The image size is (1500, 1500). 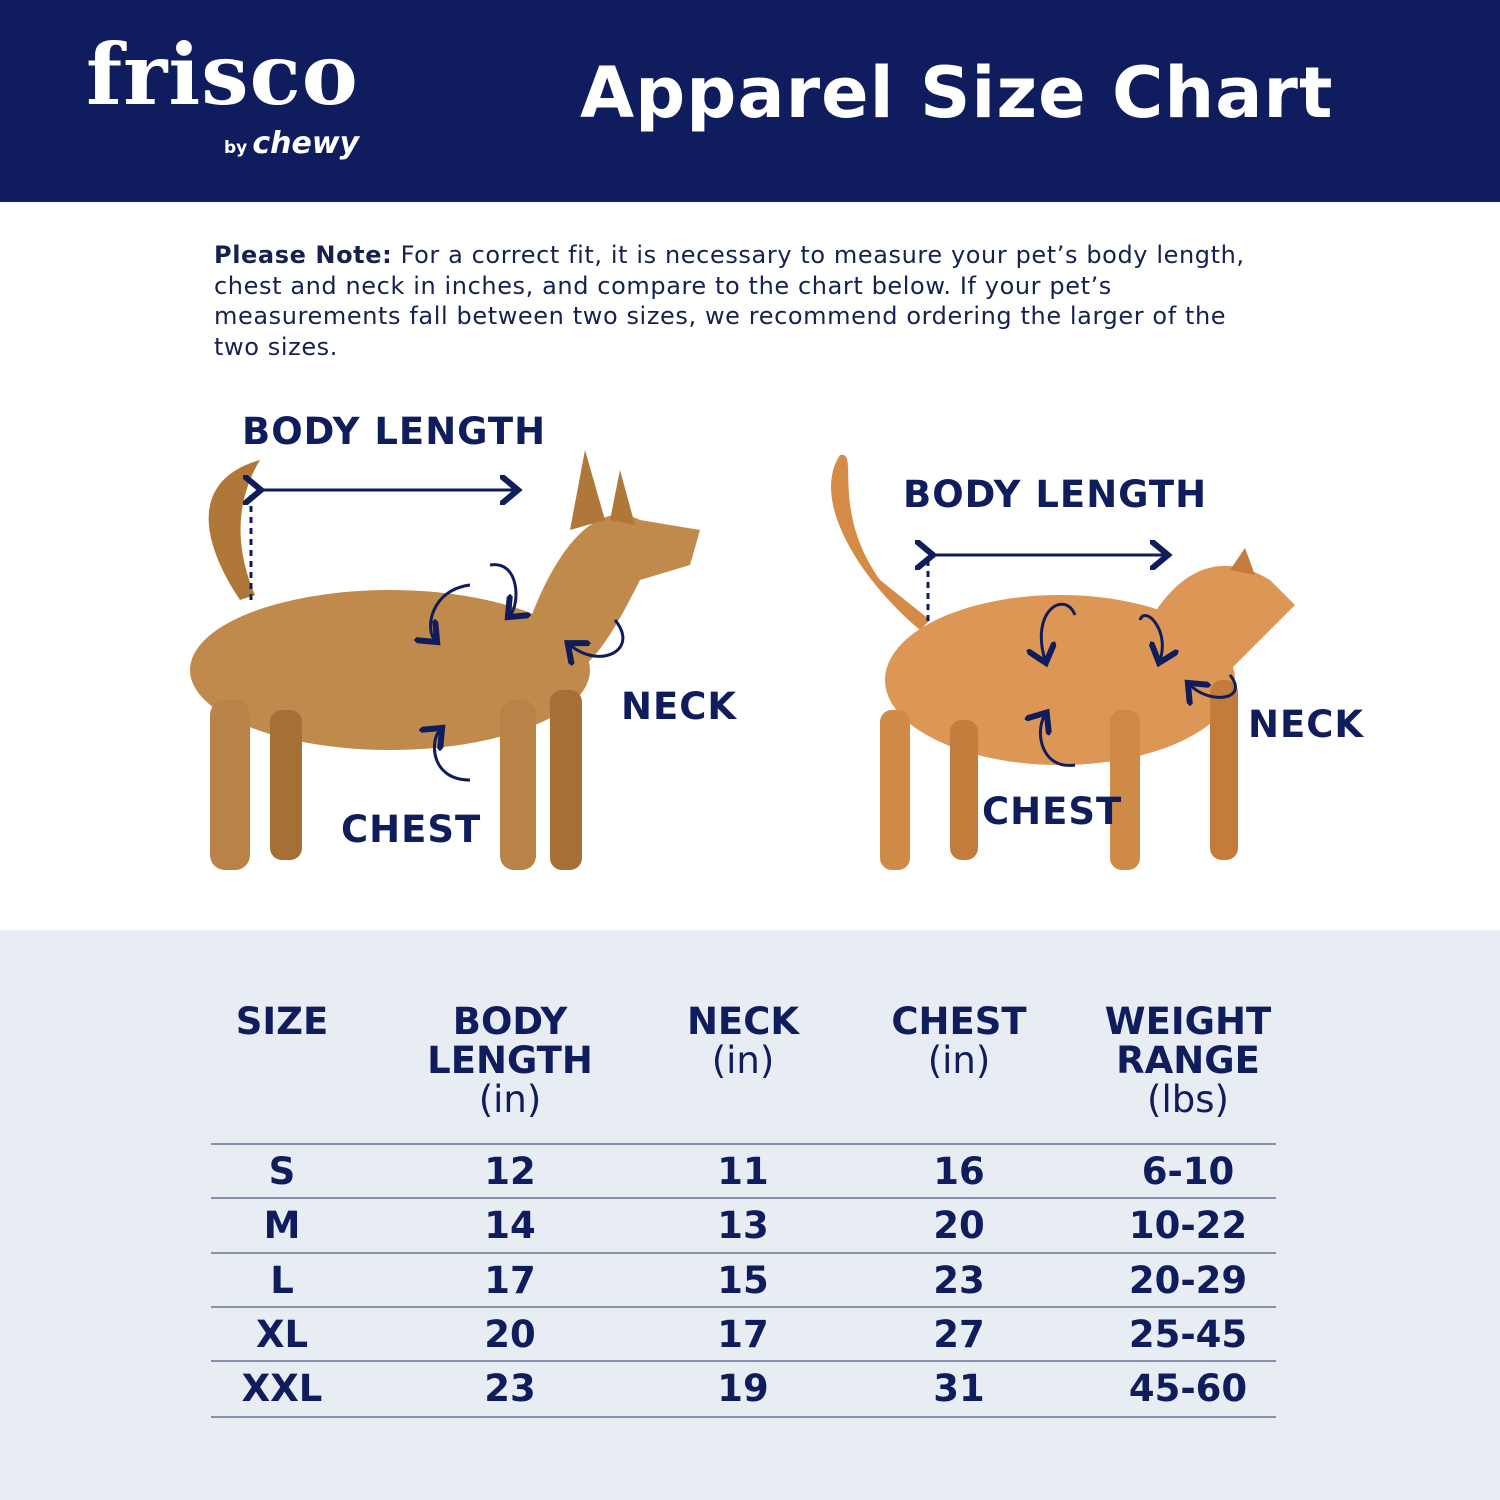 What do you see at coordinates (502, 589) in the screenshot?
I see `dog-neck-arrow-upper` at bounding box center [502, 589].